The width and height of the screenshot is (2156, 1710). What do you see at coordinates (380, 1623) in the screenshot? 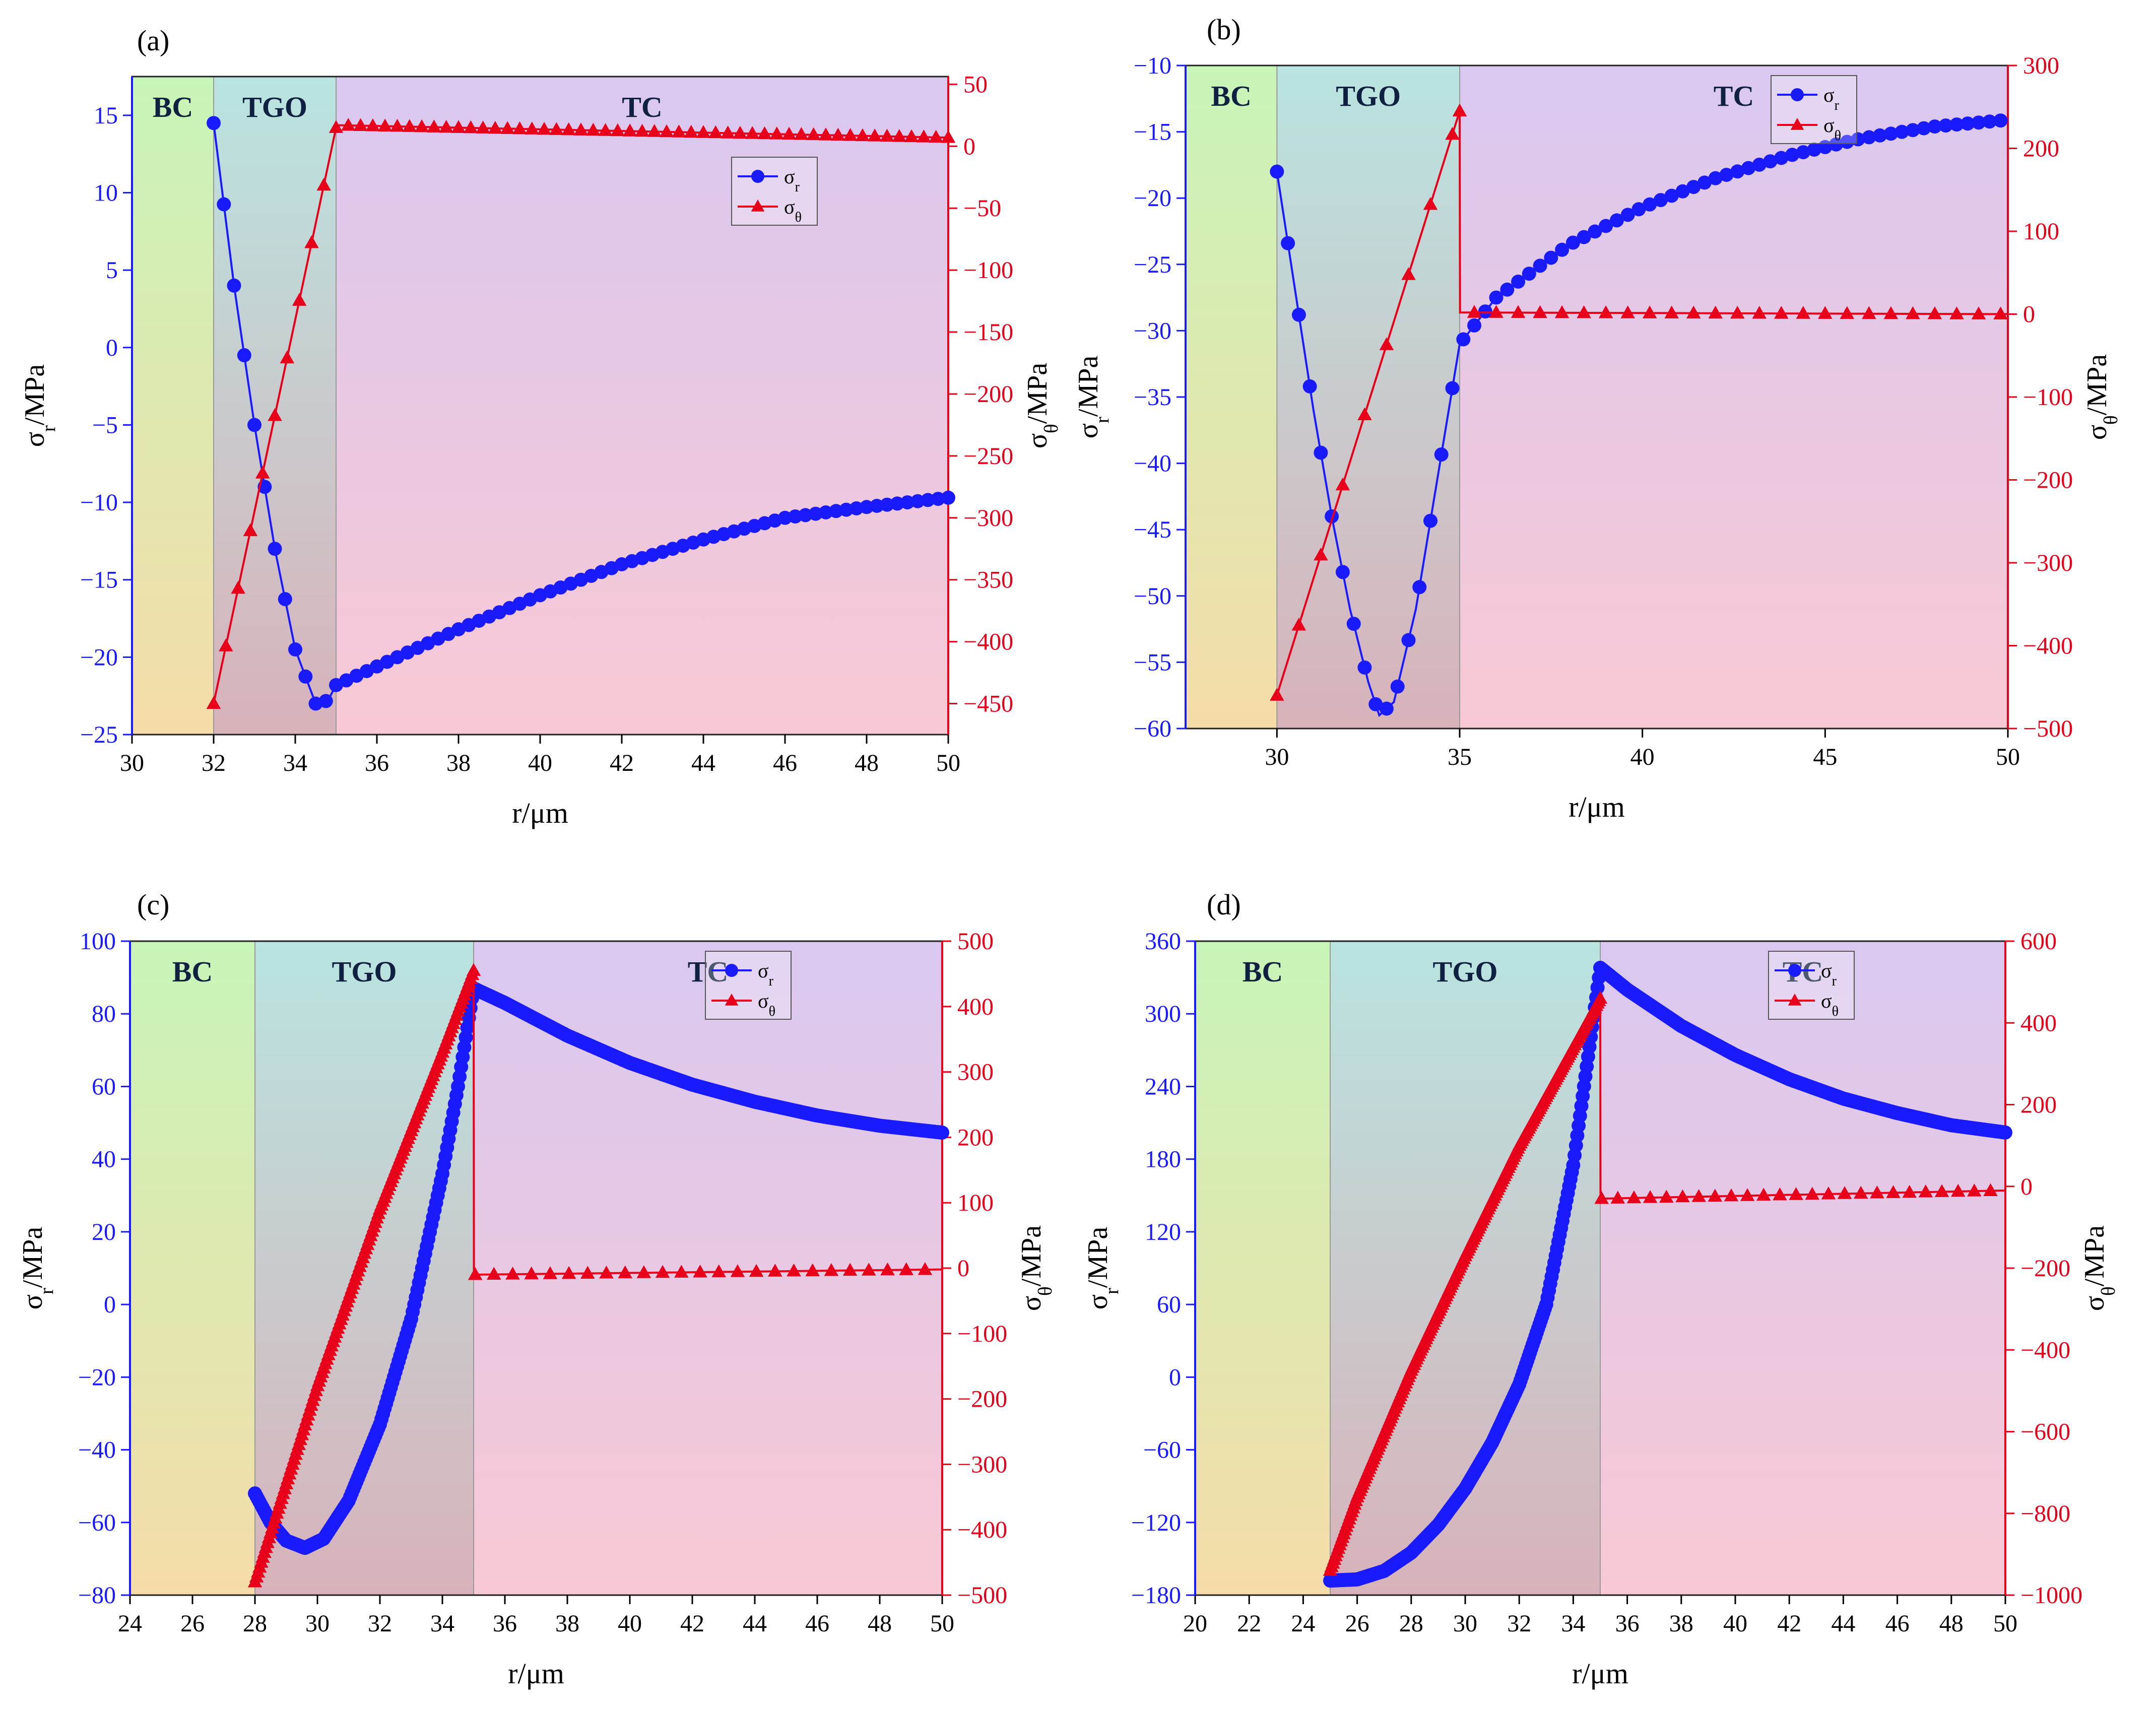
I see `x-tick-label: 32` at bounding box center [380, 1623].